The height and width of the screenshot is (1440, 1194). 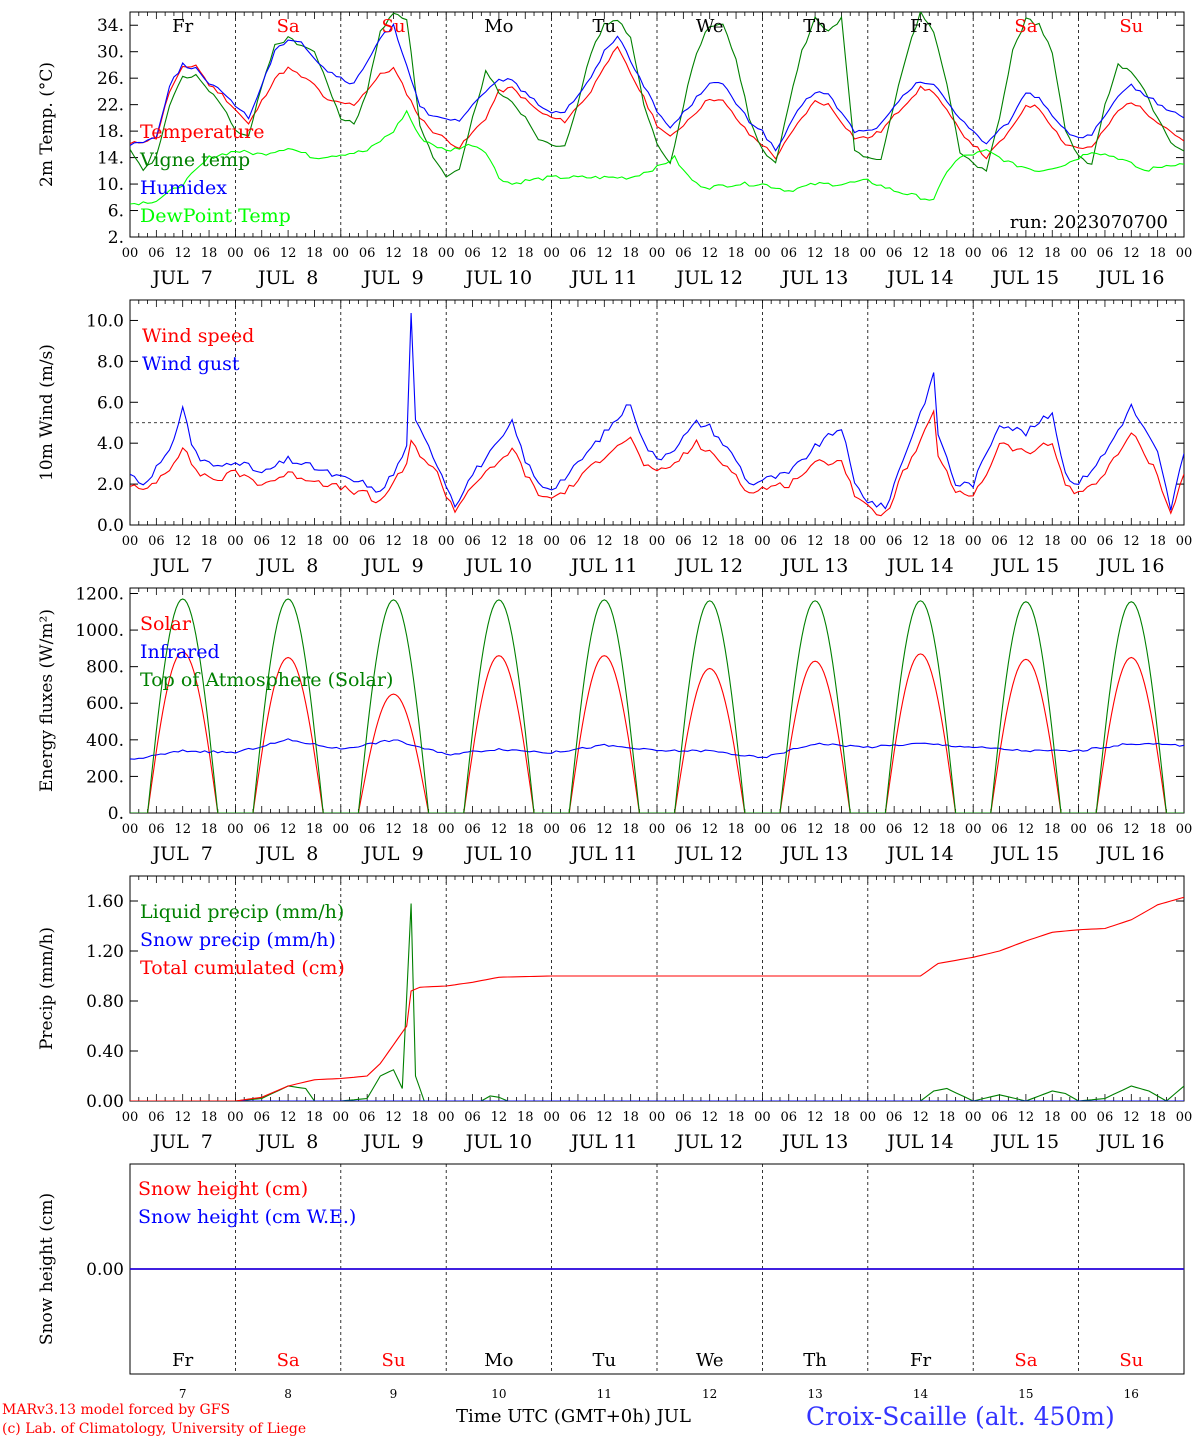 I want to click on x-date-label: JUL 7, so click(x=181, y=854).